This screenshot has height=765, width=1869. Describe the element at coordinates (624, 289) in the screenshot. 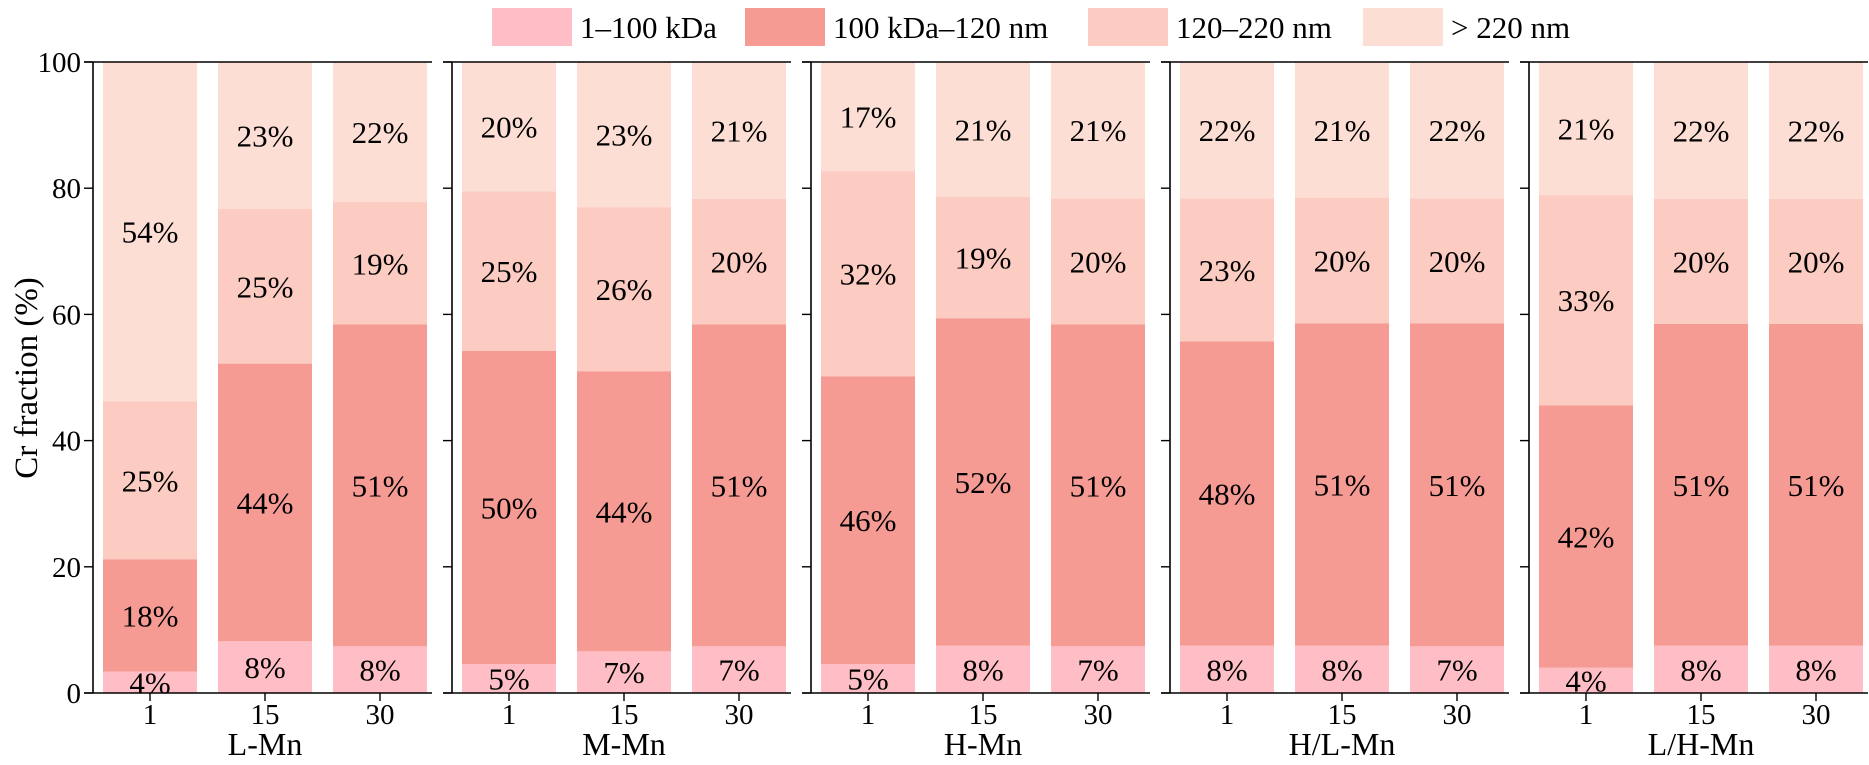

I see `data-label: 26%` at that location.